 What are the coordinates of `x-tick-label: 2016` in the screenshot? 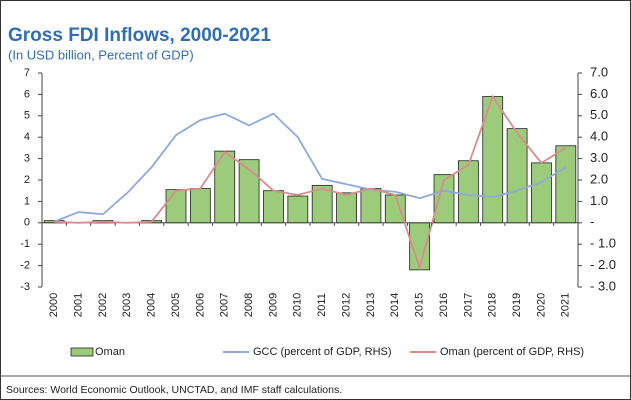 It's located at (444, 305).